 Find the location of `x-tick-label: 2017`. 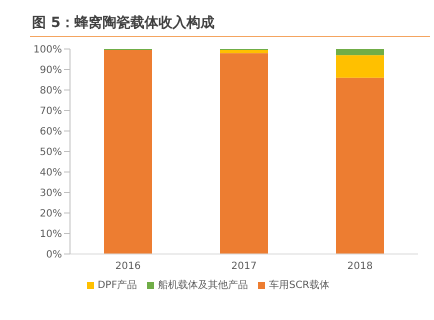

x-tick-label: 2017 is located at coordinates (244, 266).